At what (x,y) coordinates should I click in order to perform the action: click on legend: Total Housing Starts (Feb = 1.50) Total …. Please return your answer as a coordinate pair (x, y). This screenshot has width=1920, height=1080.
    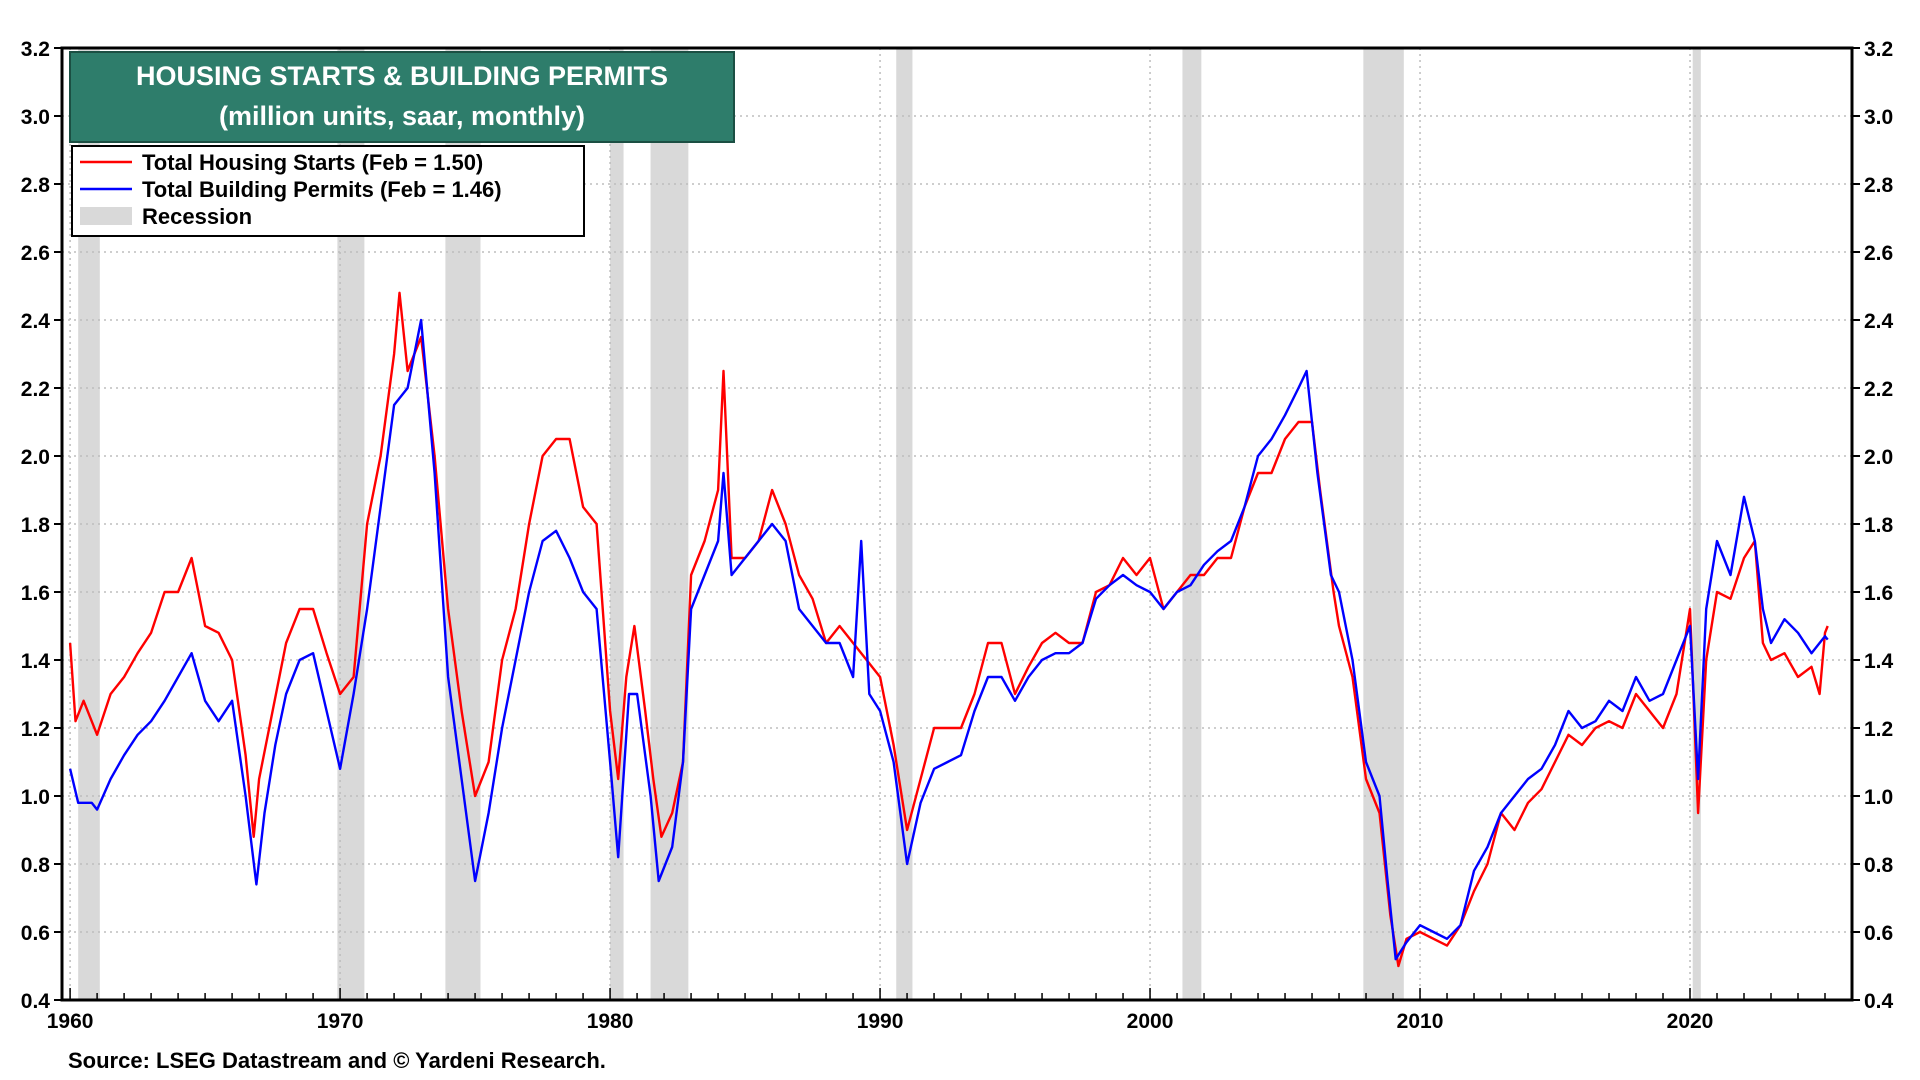
    Looking at the image, I should click on (328, 191).